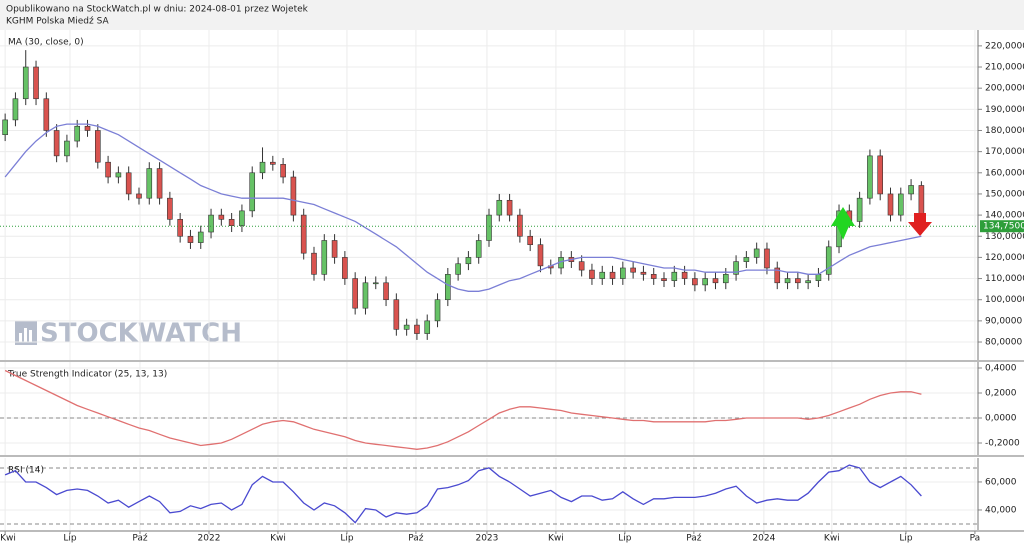 This screenshot has width=1024, height=544. What do you see at coordinates (1004, 279) in the screenshot?
I see `y-tick-label: 110,0000` at bounding box center [1004, 279].